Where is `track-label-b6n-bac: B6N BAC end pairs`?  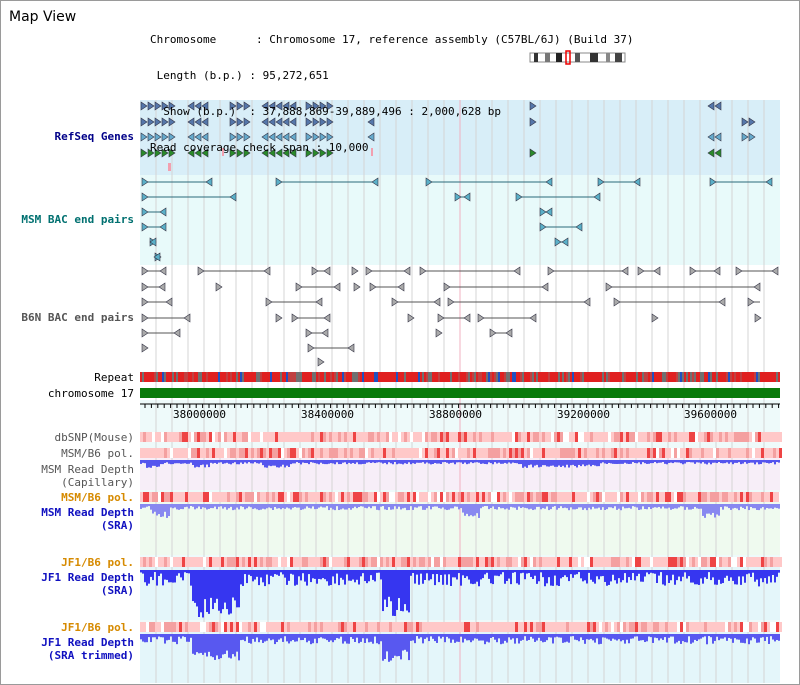 track-label-b6n-bac: B6N BAC end pairs is located at coordinates (77, 317).